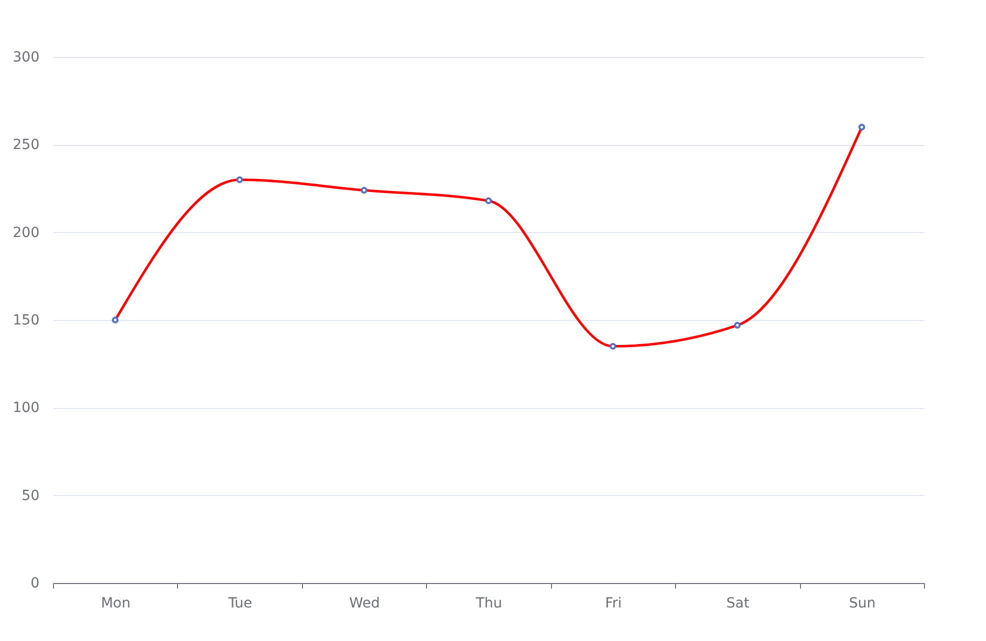 The image size is (986, 641). Describe the element at coordinates (862, 604) in the screenshot. I see `x-tick-label: Sun` at that location.